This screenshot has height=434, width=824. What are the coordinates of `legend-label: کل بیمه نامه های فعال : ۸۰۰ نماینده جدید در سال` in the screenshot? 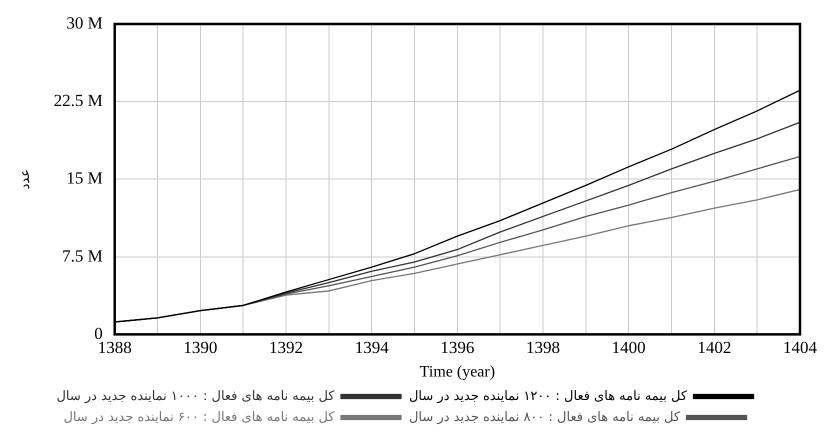 It's located at (544, 417).